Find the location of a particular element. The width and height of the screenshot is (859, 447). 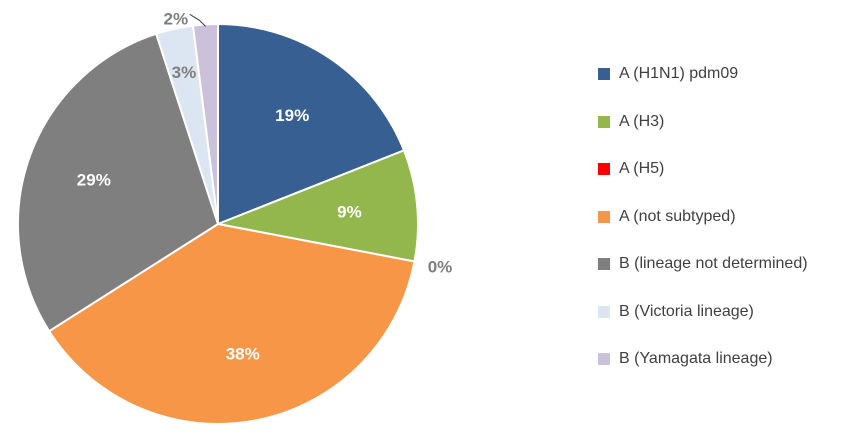

legend-label-b-yamagata-lineage: B (Yamagata lineage) is located at coordinates (696, 358).